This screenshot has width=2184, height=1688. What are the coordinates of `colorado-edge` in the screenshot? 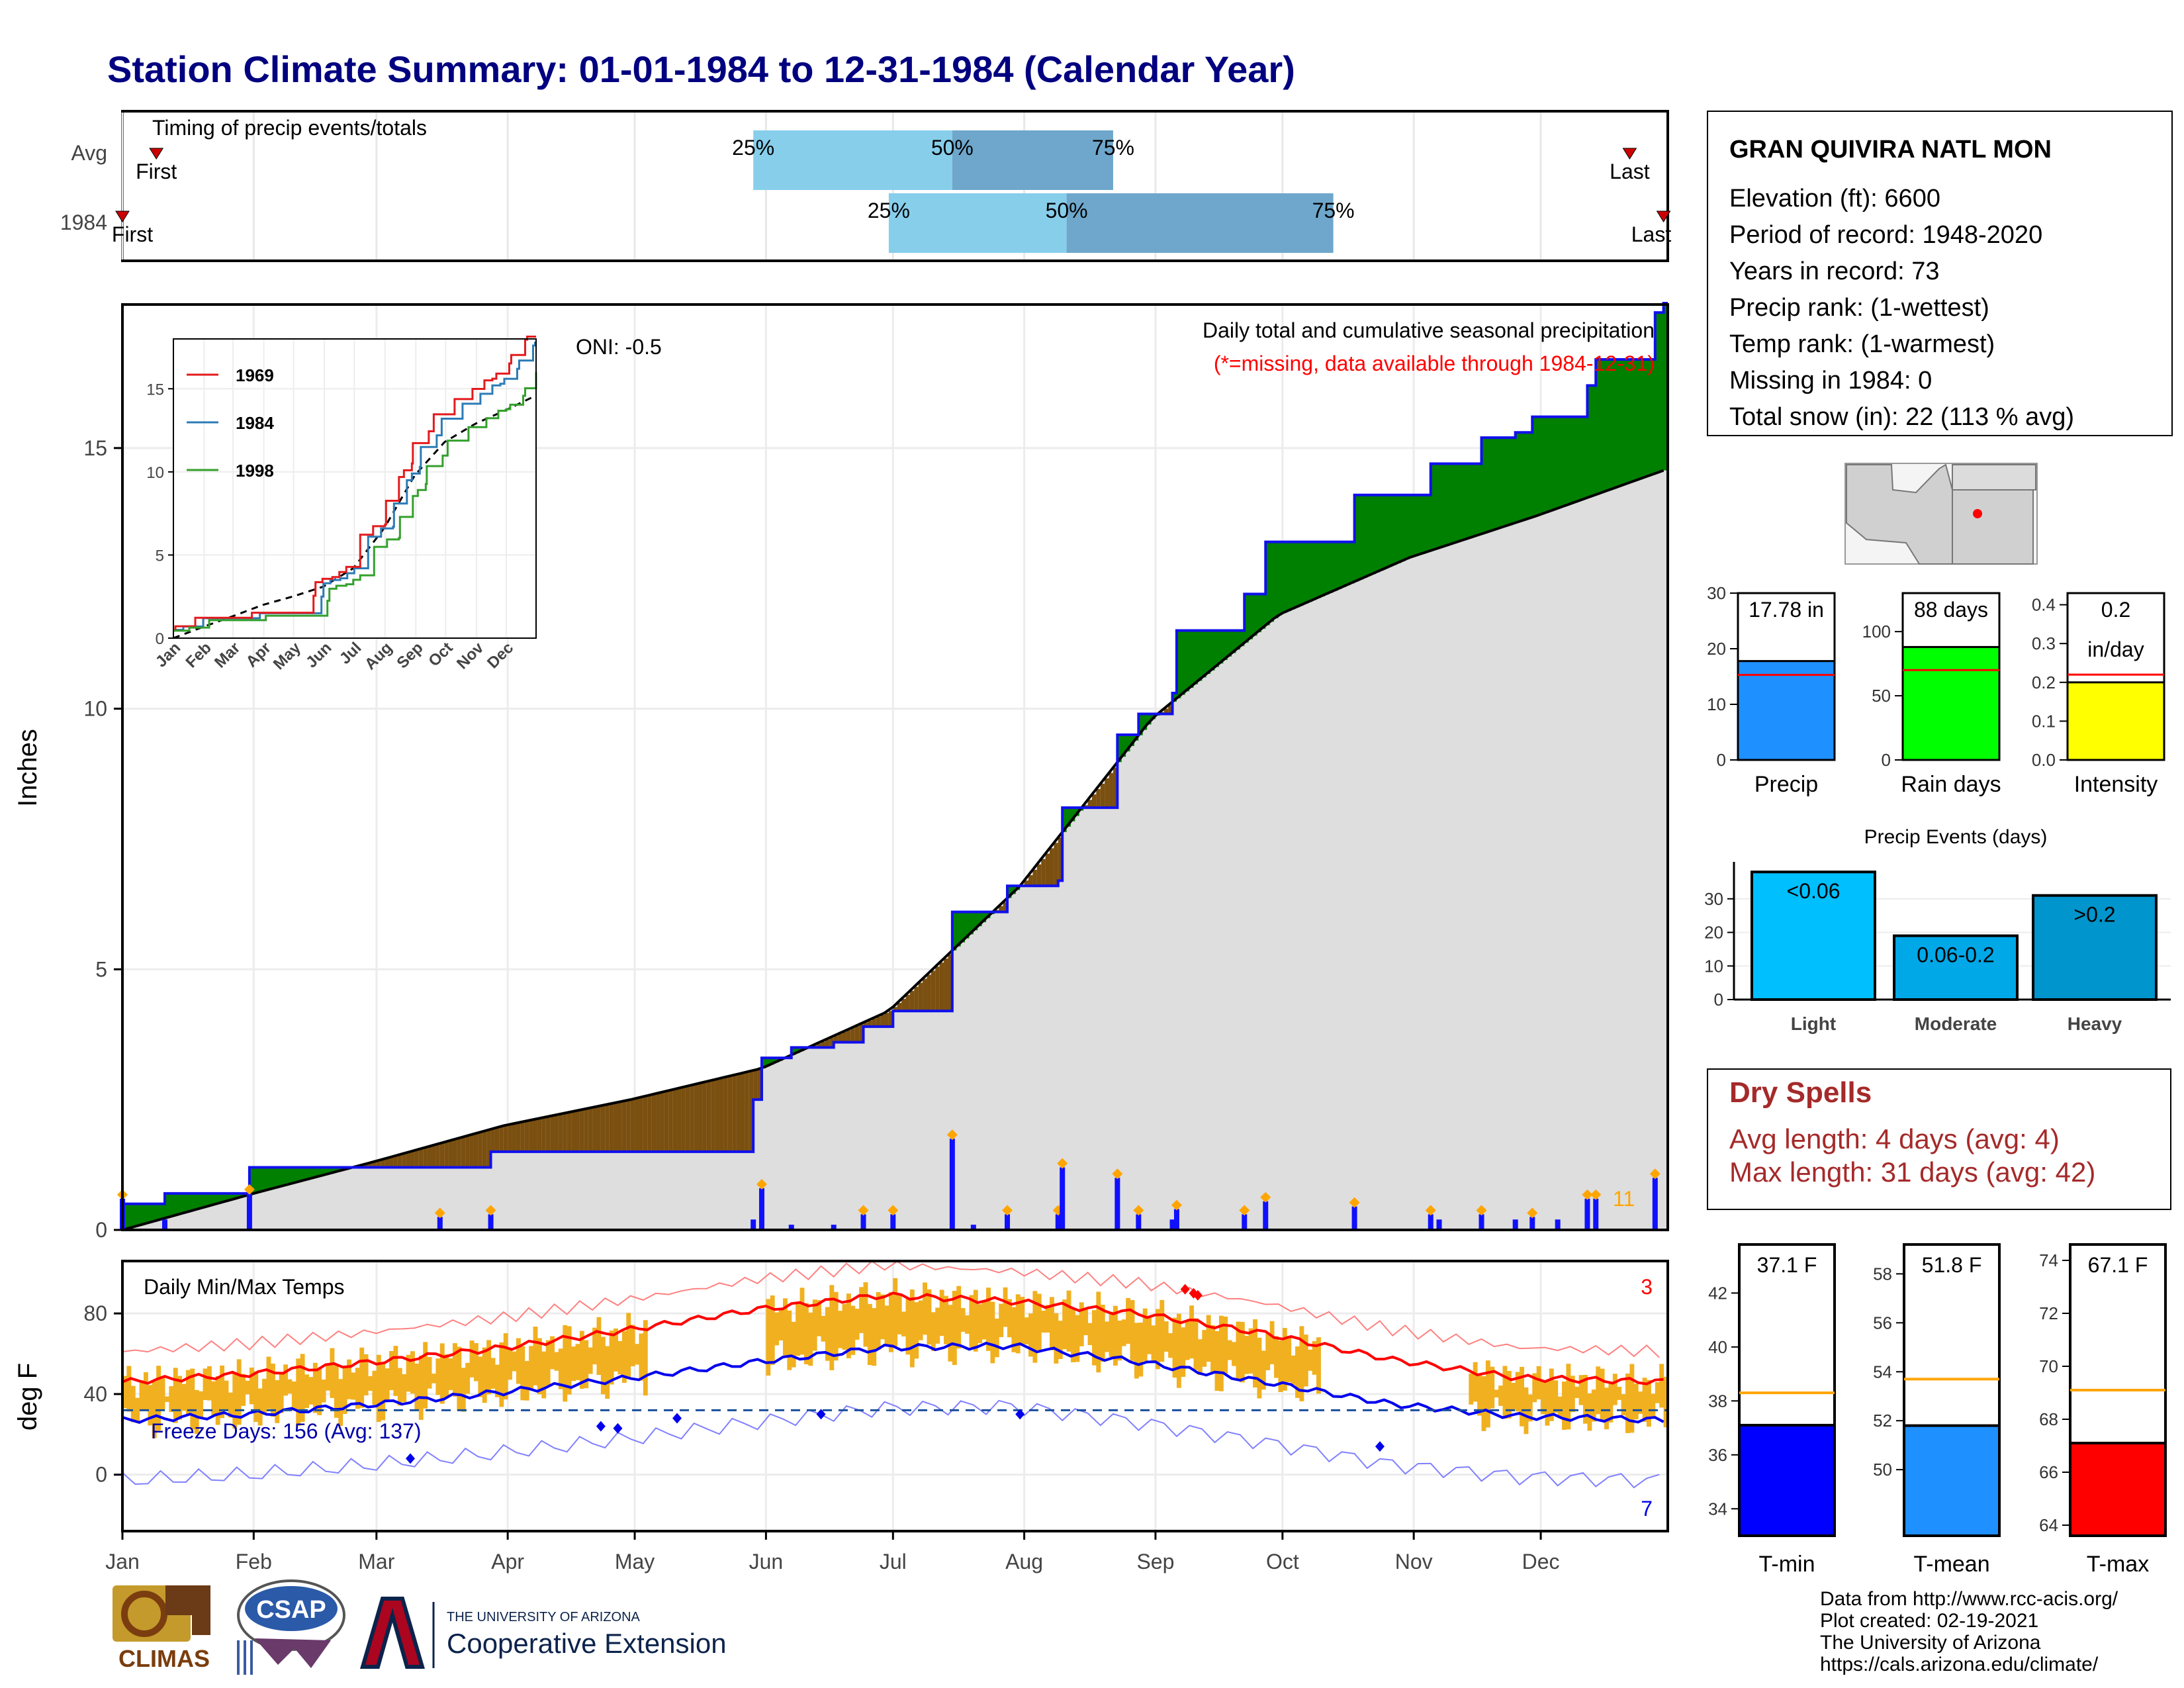 It's located at (1994, 477).